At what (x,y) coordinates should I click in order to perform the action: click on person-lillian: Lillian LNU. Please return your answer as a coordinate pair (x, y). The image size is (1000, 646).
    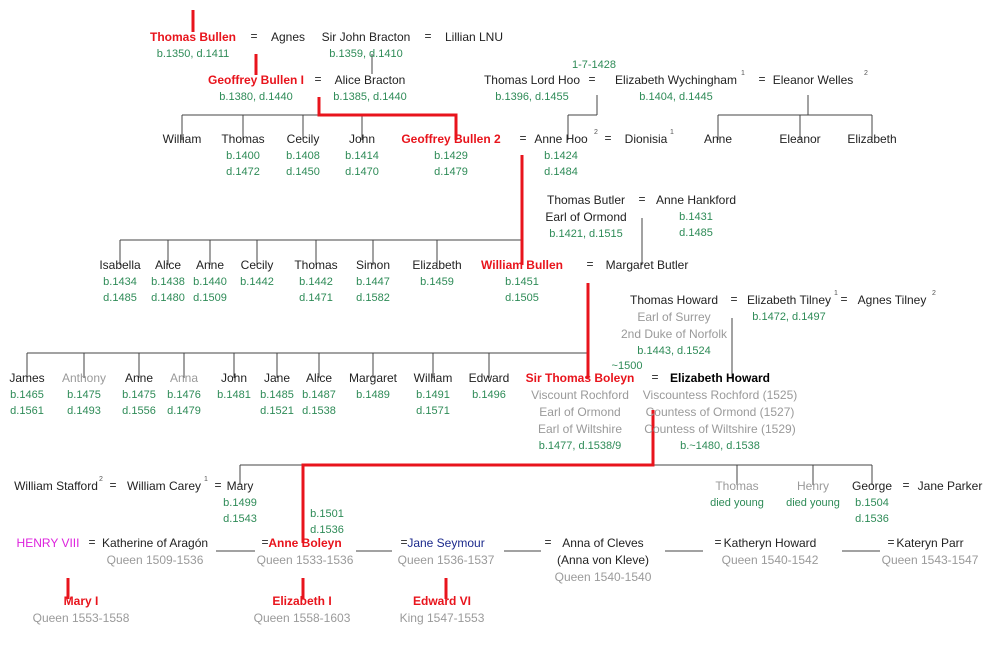
    Looking at the image, I should click on (474, 37).